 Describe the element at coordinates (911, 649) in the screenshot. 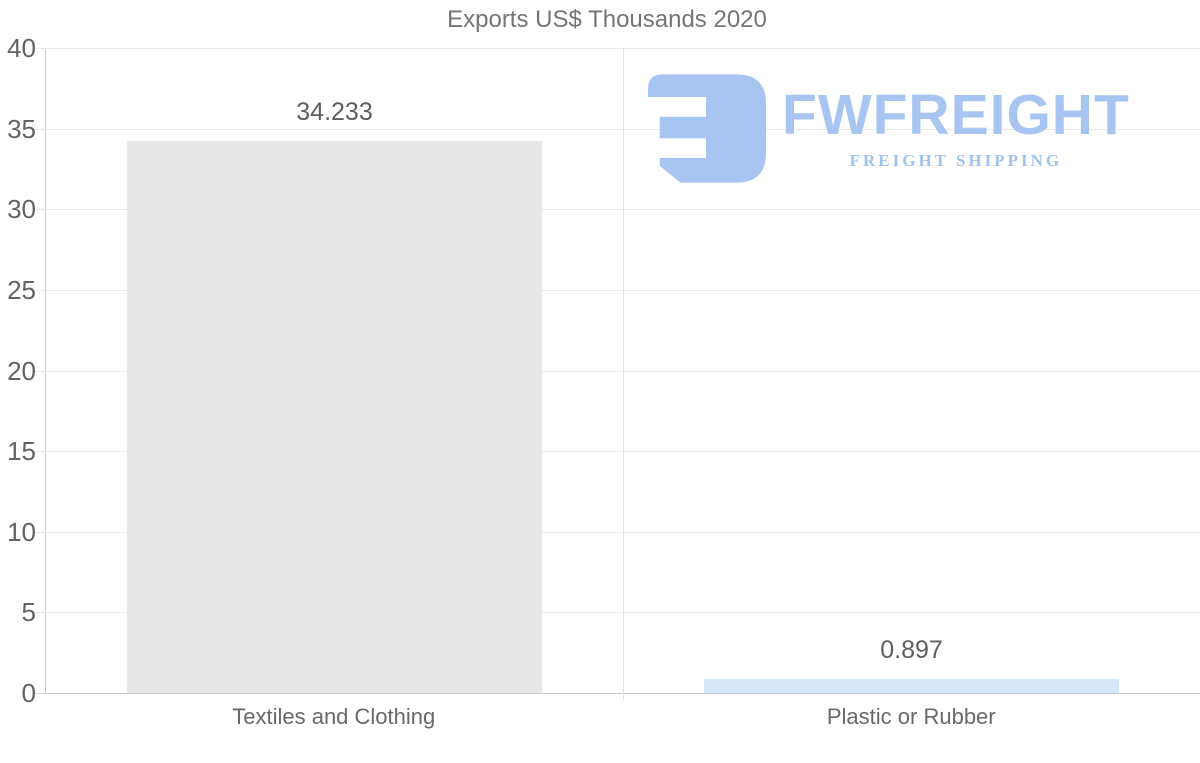

I see `bar-value-label-plastic-or-rubber: 0.897` at that location.